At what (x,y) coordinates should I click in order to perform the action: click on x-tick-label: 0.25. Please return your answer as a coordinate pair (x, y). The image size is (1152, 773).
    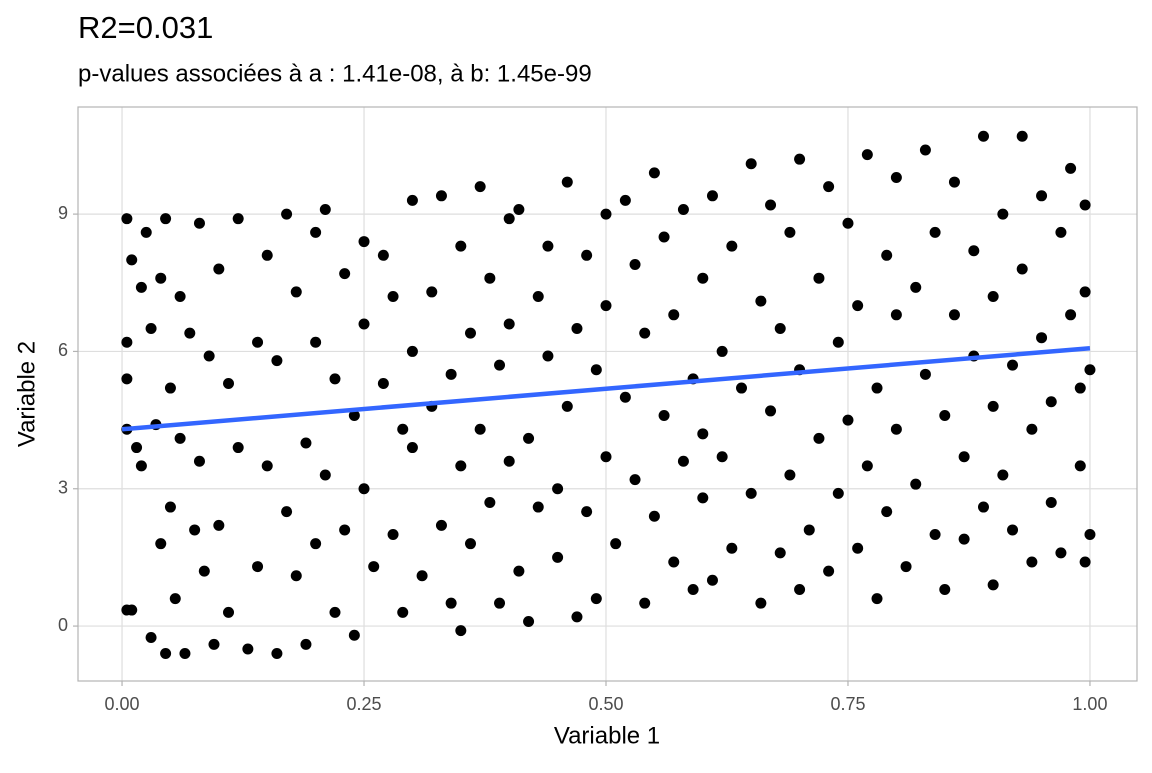
    Looking at the image, I should click on (363, 704).